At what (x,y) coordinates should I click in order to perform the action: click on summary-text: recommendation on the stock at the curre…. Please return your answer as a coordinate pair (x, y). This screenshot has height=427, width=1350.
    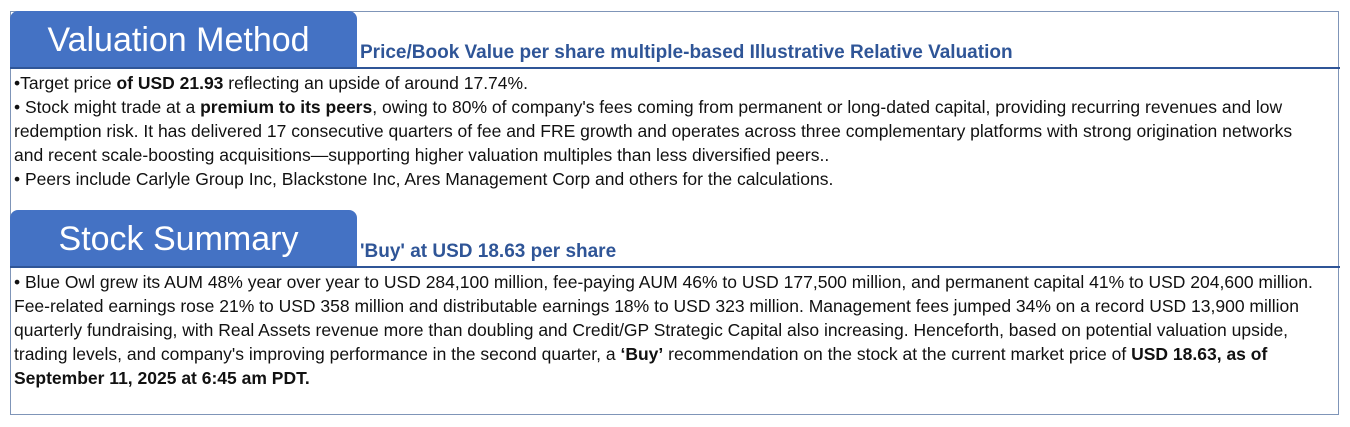
    Looking at the image, I should click on (897, 354).